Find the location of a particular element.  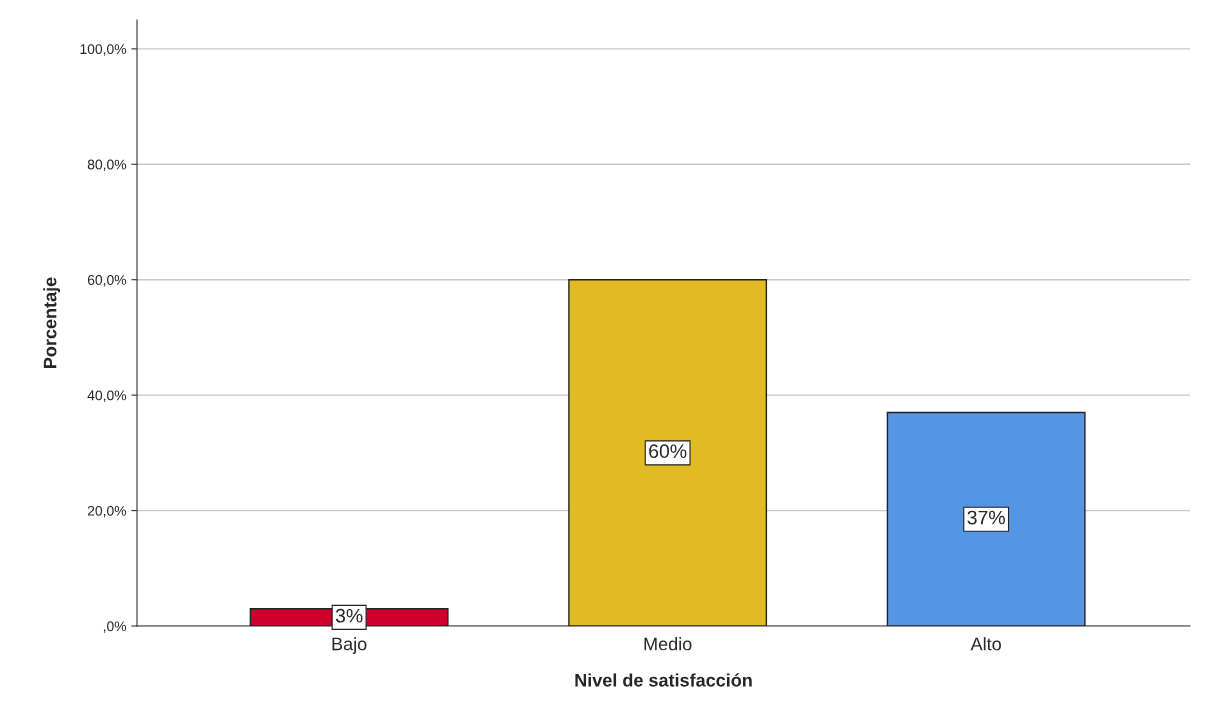

x-tick-label: Alto is located at coordinates (985, 644).